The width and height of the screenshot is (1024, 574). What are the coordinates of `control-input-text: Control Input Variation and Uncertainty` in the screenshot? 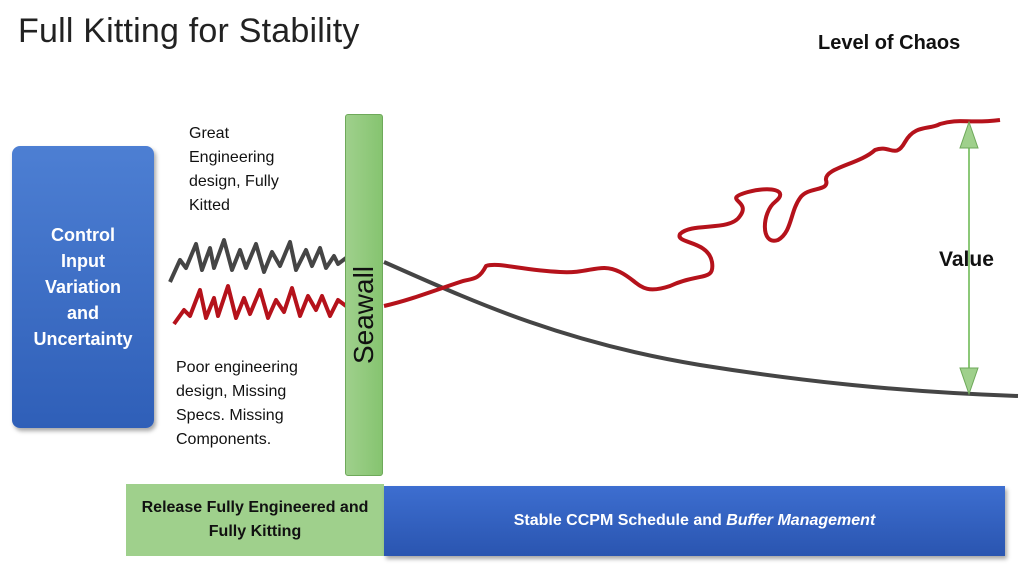 It's located at (83, 287).